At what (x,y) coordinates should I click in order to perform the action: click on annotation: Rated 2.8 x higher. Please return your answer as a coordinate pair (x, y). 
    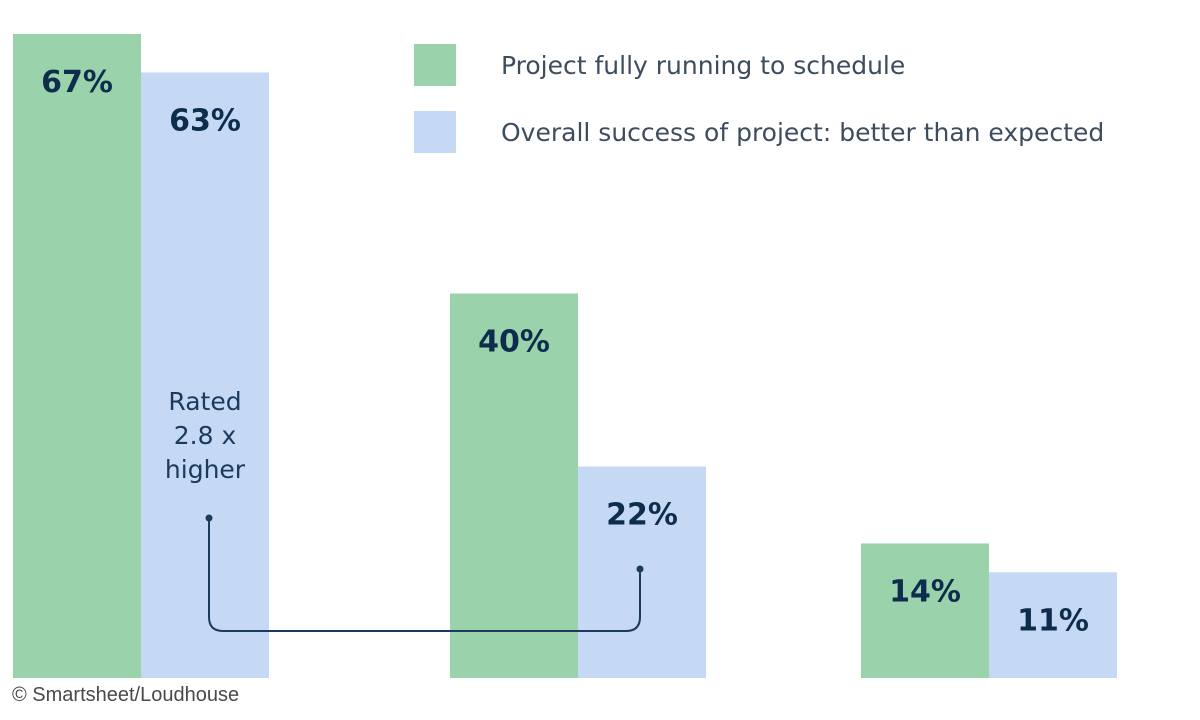
    Looking at the image, I should click on (404, 509).